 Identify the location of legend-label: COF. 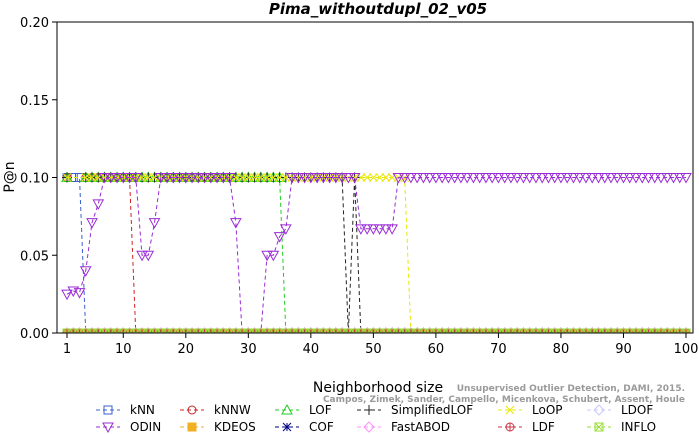
(321, 427).